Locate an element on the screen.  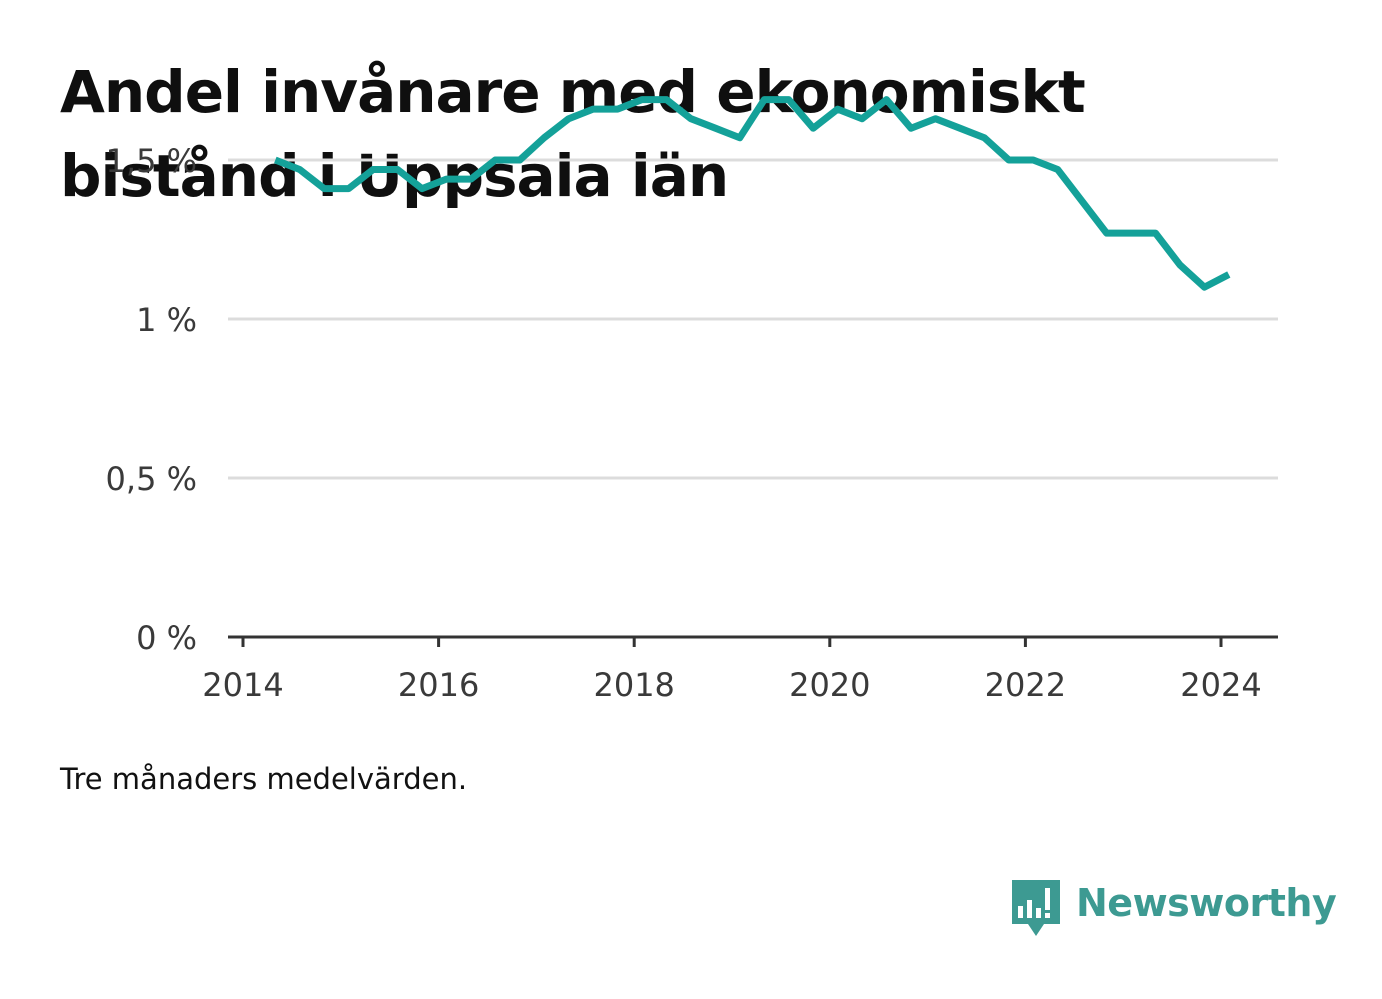
brand-name: Newsworthy is located at coordinates (1206, 903).